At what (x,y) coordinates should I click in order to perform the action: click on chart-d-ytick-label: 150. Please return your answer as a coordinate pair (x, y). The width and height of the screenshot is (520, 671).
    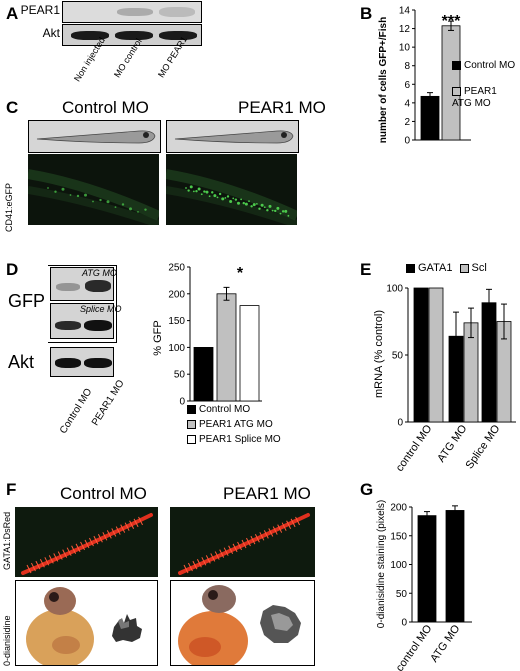
    Looking at the image, I should click on (176, 321).